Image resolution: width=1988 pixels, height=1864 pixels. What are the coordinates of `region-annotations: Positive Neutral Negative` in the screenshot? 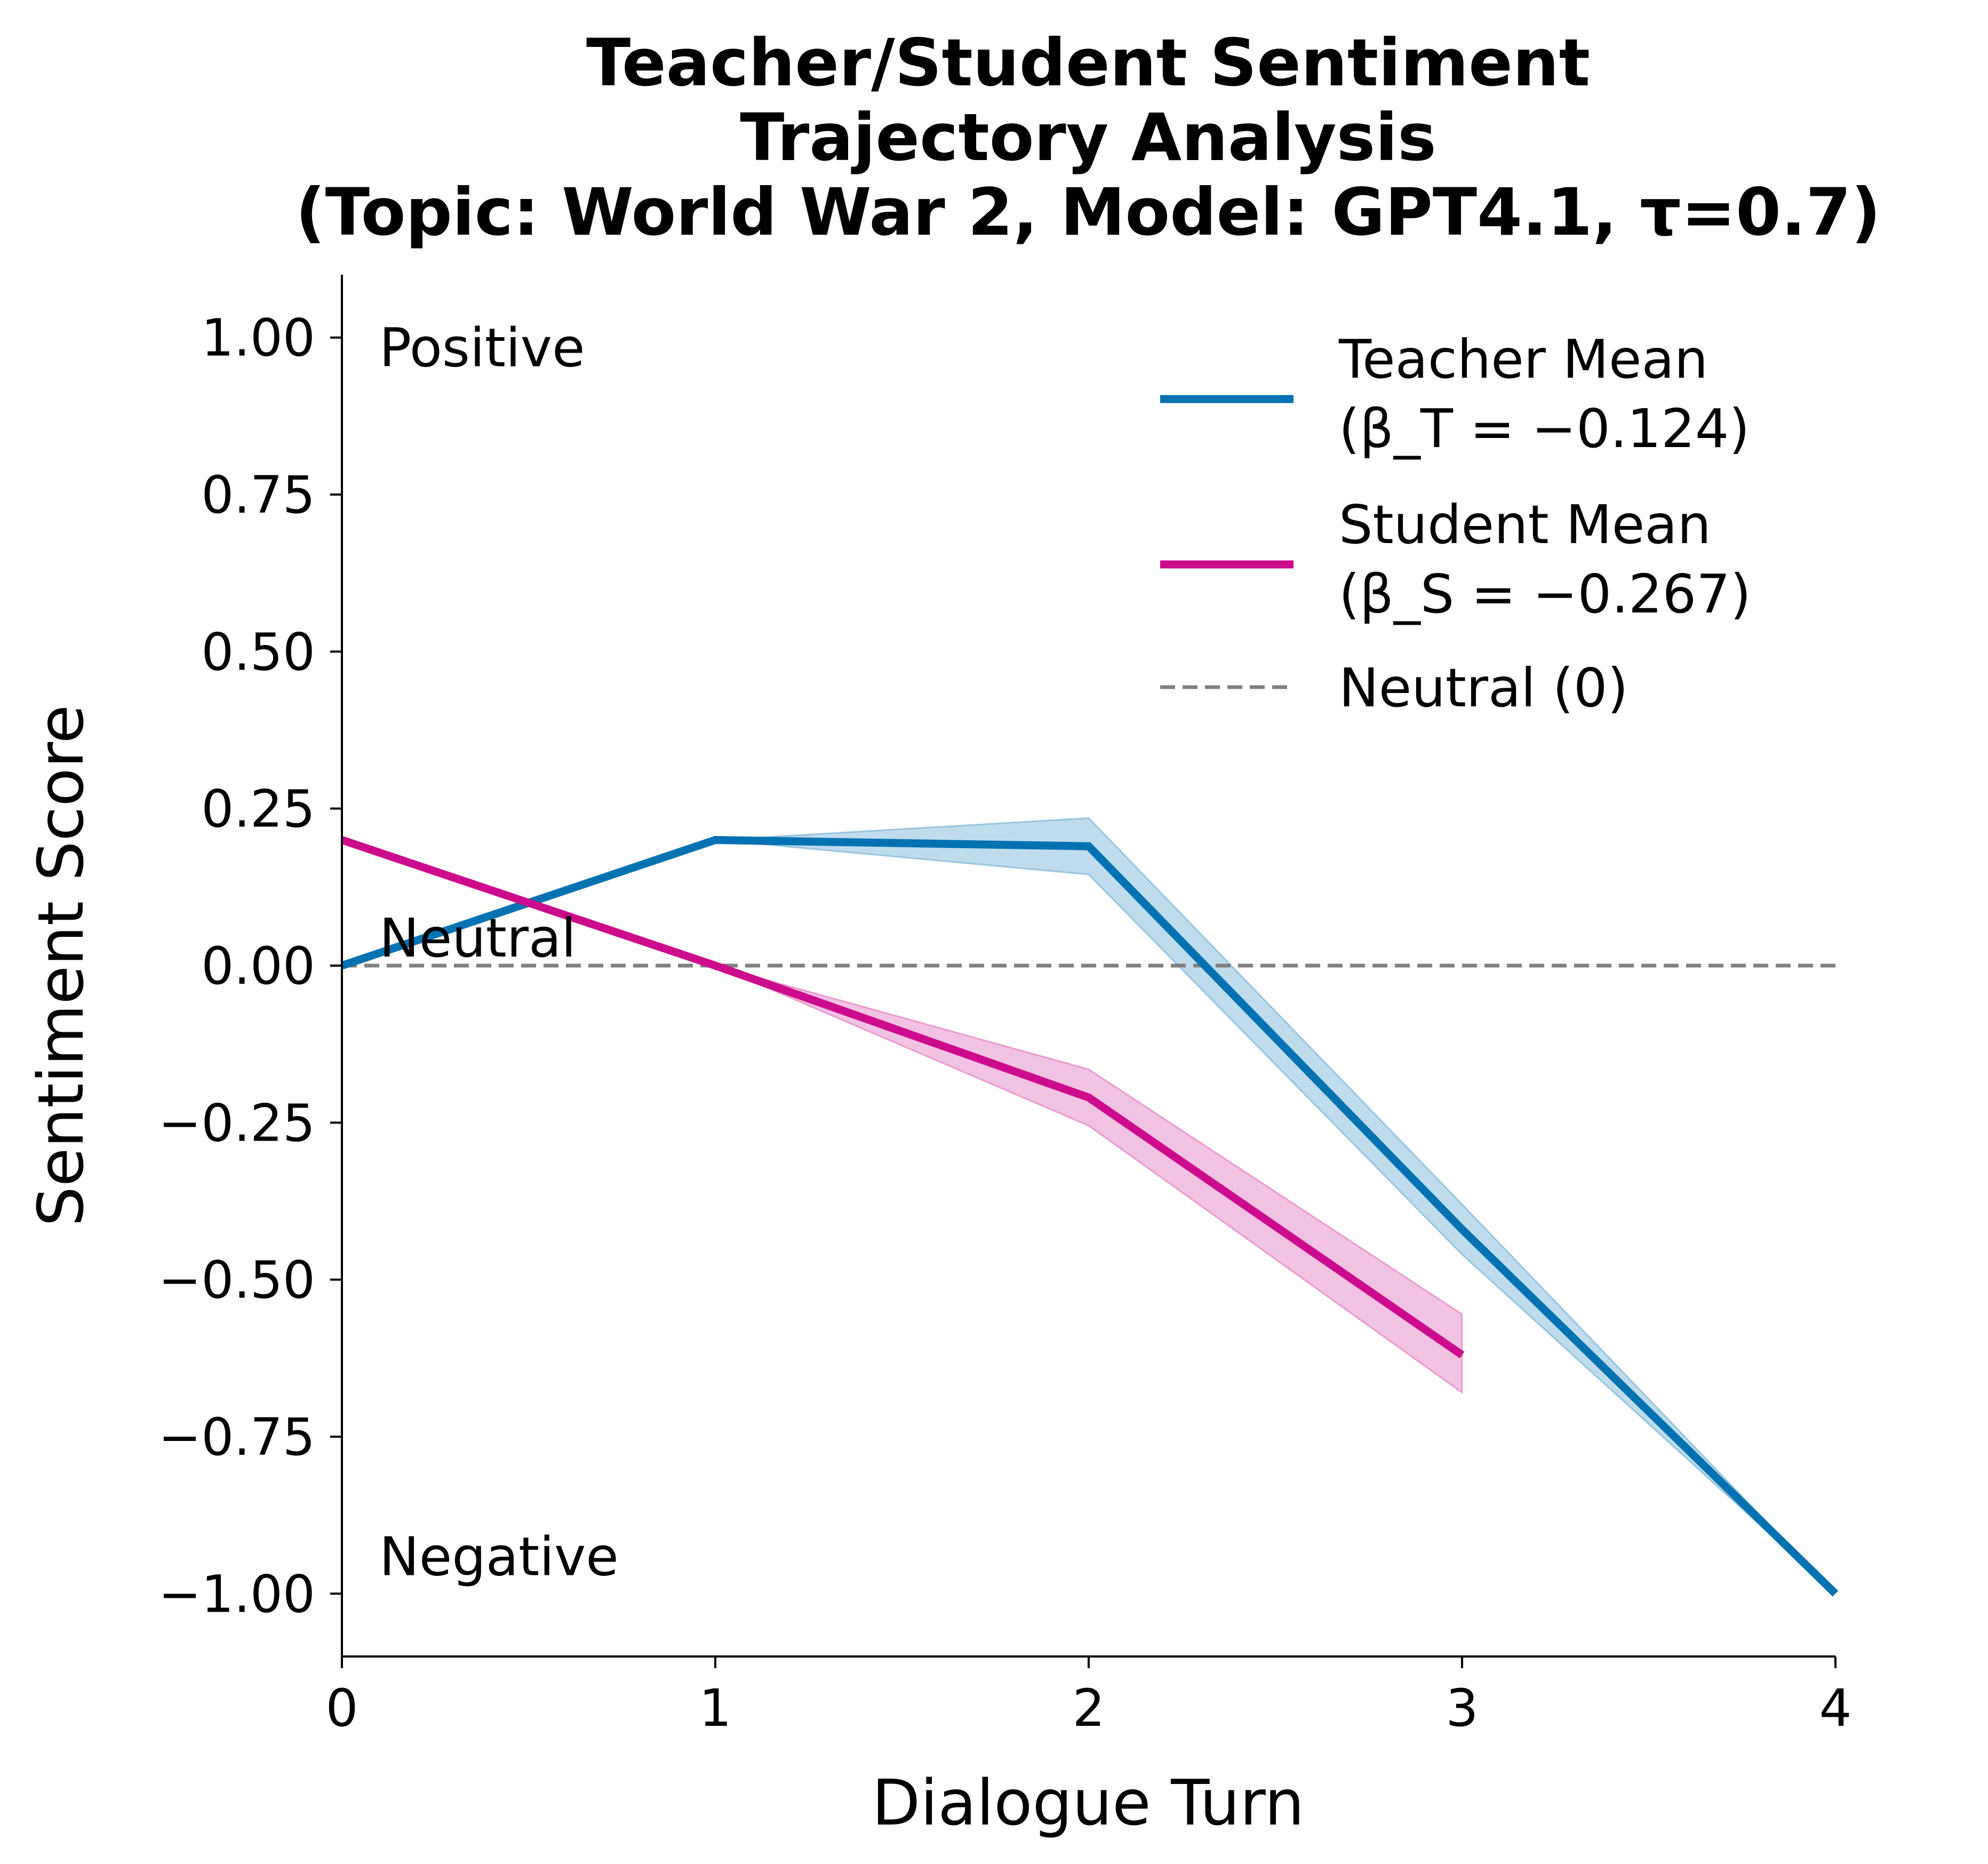 It's located at (499, 952).